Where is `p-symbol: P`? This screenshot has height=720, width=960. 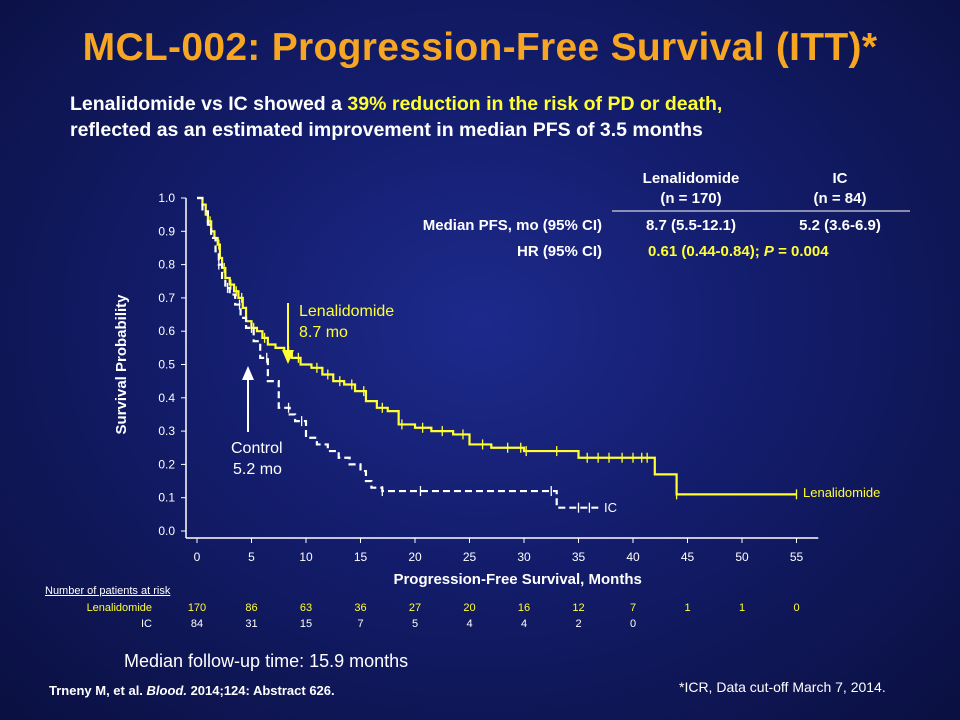 p-symbol: P is located at coordinates (768, 251).